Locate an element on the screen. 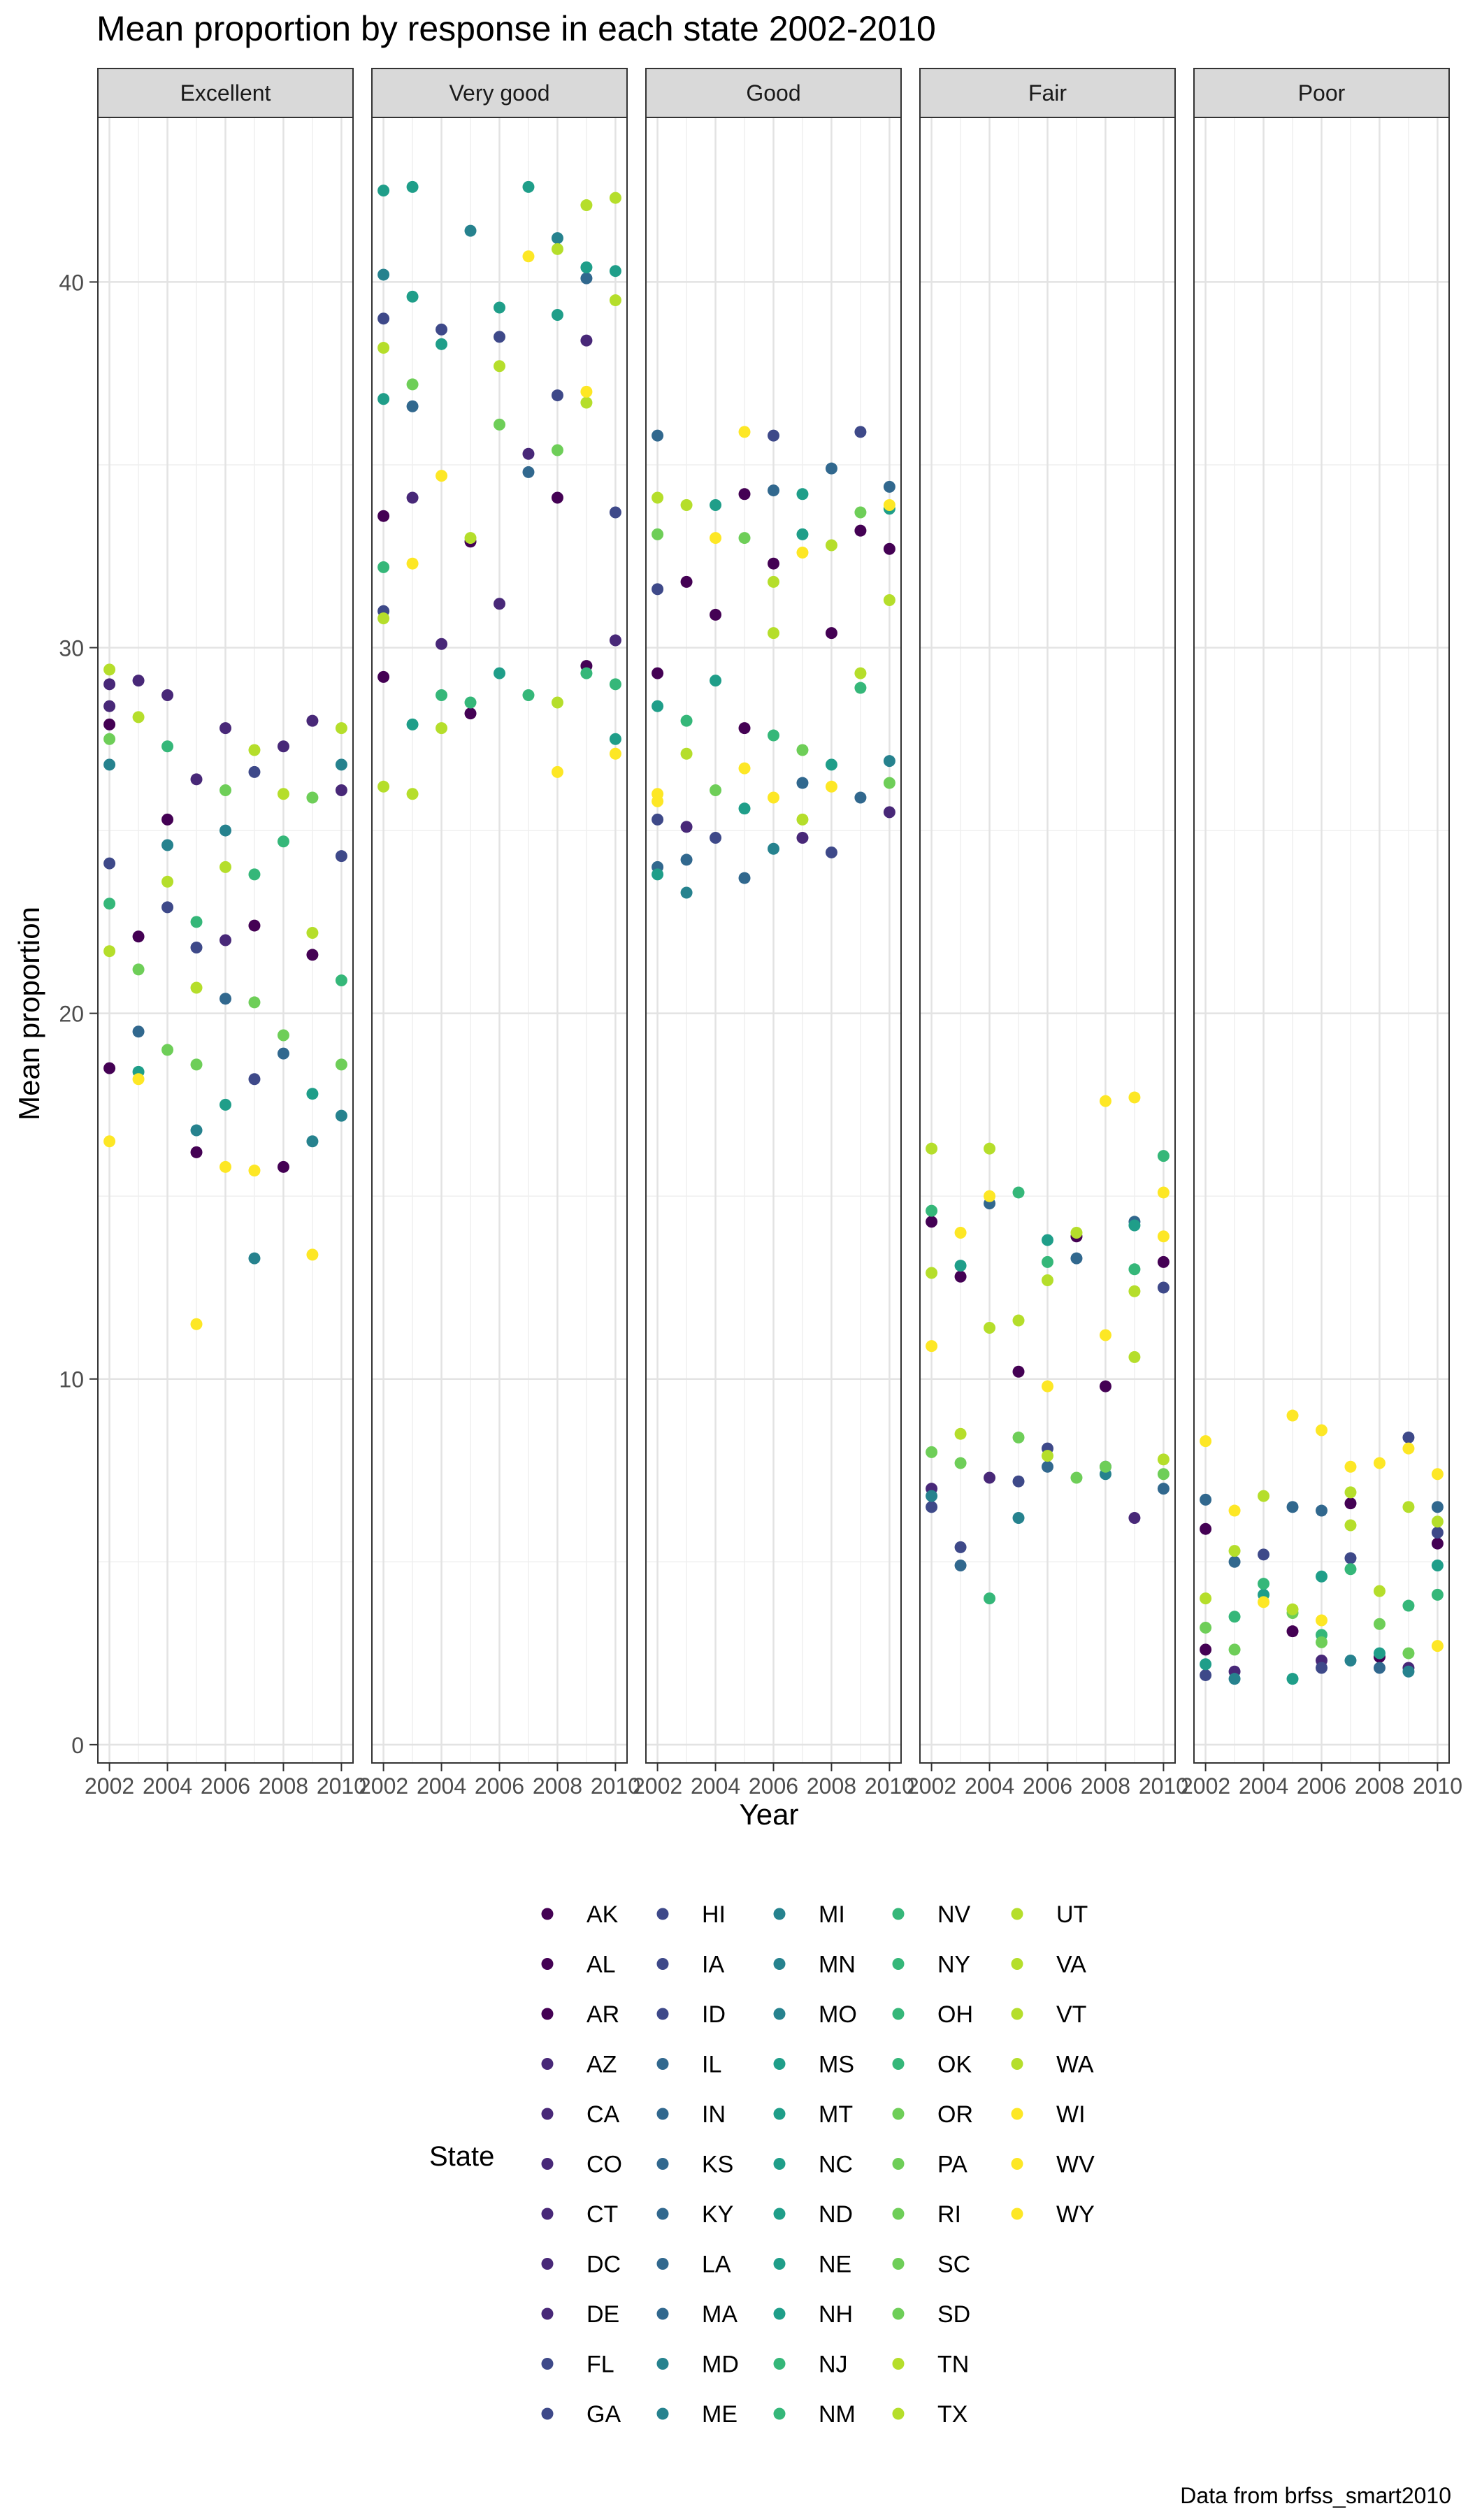 The width and height of the screenshot is (1468, 2520). point-DC is located at coordinates (442, 644).